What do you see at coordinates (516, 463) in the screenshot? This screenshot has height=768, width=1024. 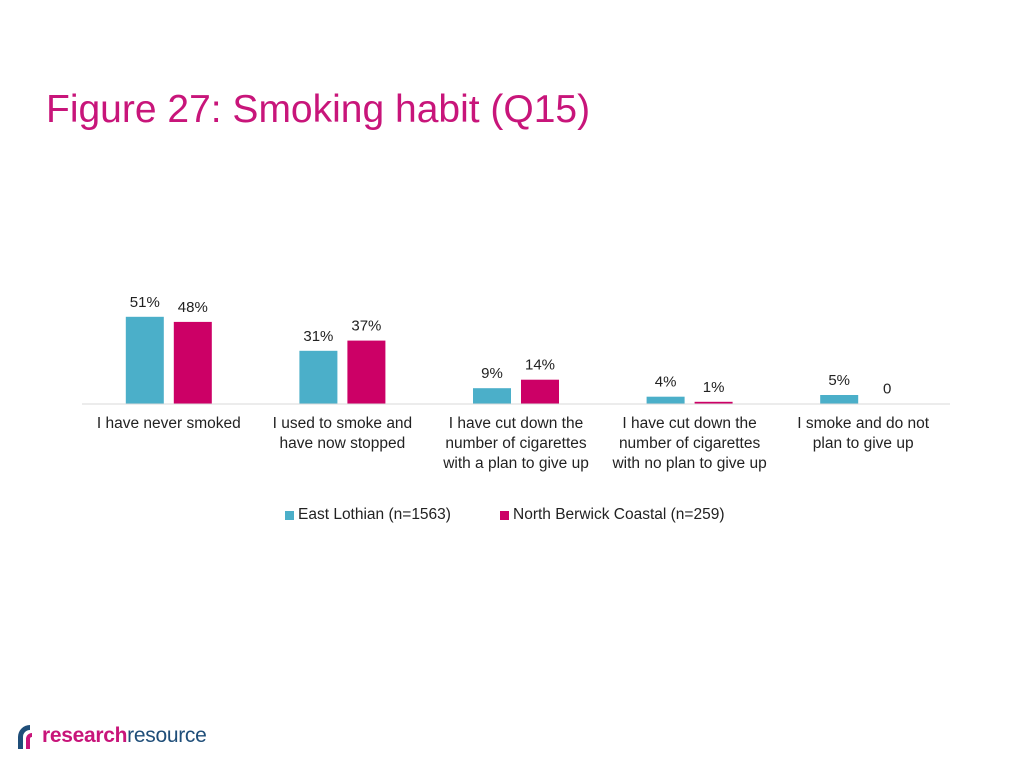 I see `category-label-line: with a plan to give up` at bounding box center [516, 463].